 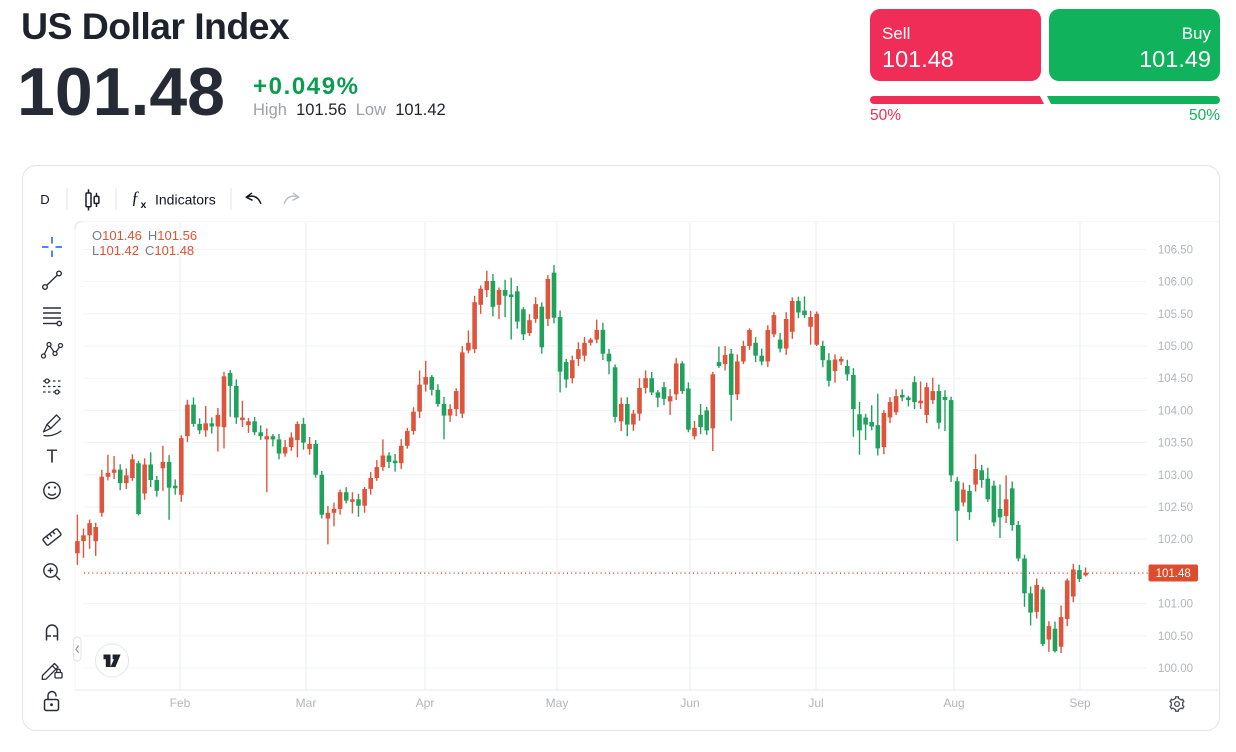 What do you see at coordinates (1175, 669) in the screenshot?
I see `svg-text: 100.00` at bounding box center [1175, 669].